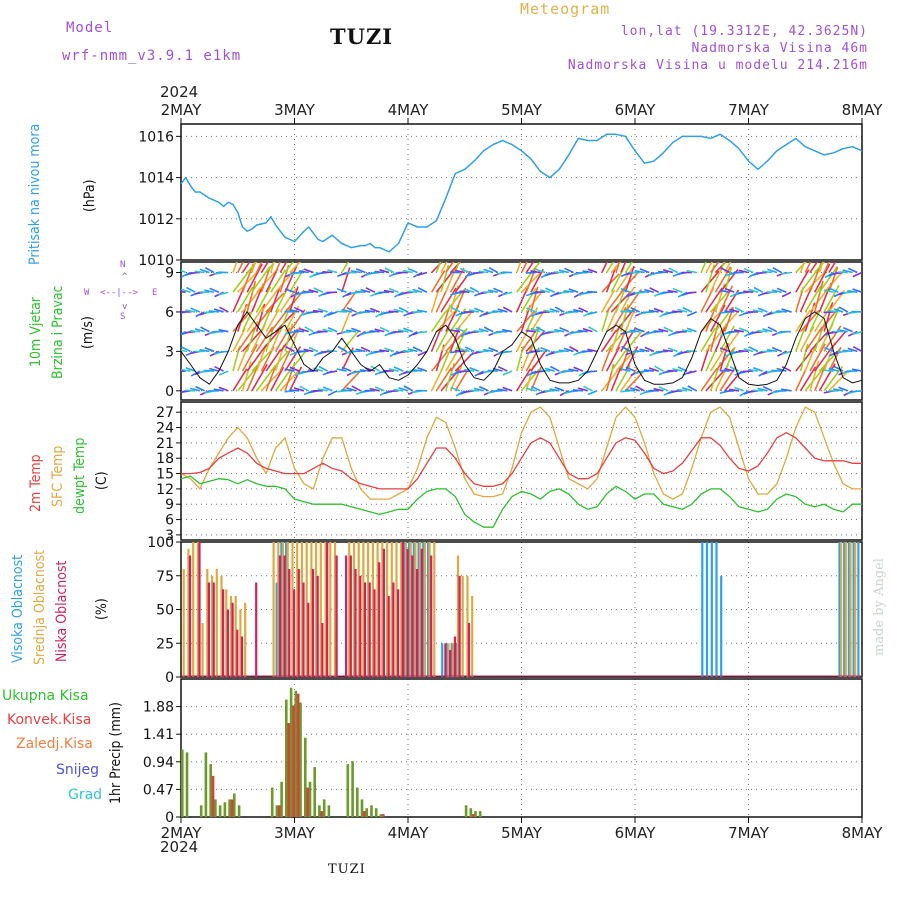 Image resolution: width=900 pixels, height=900 pixels. What do you see at coordinates (779, 48) in the screenshot?
I see `elevation: Nadmorska Visina 46m` at bounding box center [779, 48].